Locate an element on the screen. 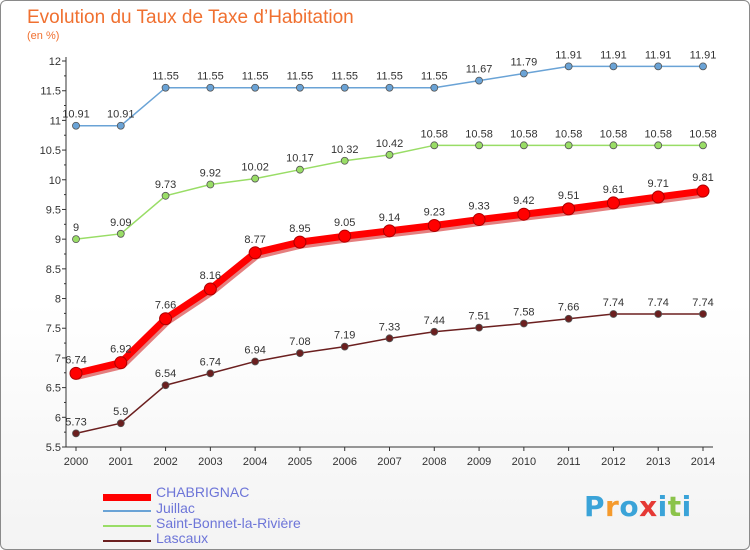  y-tick-label: 8 is located at coordinates (58, 300).